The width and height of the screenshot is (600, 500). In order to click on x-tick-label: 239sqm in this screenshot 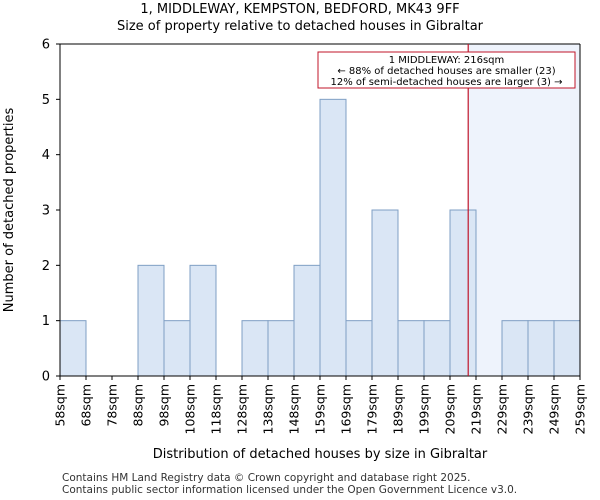, I will do `click(528, 409)`.